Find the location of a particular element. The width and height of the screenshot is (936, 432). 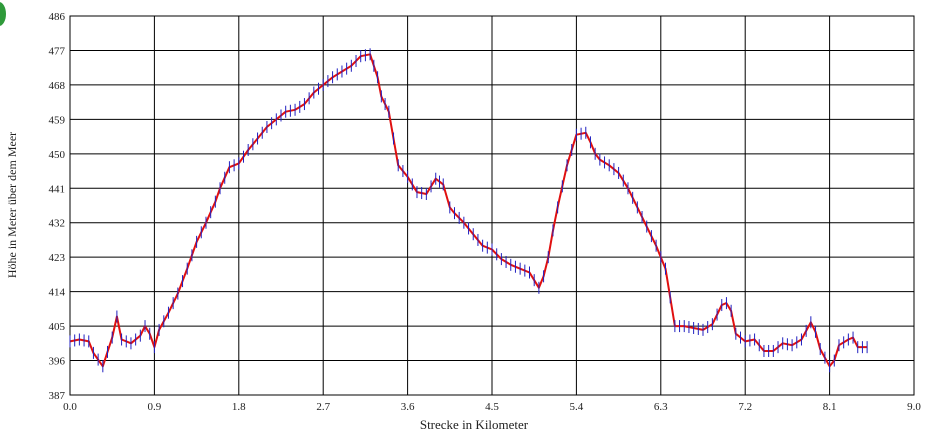

x-tick-label: 9.0 is located at coordinates (914, 407).